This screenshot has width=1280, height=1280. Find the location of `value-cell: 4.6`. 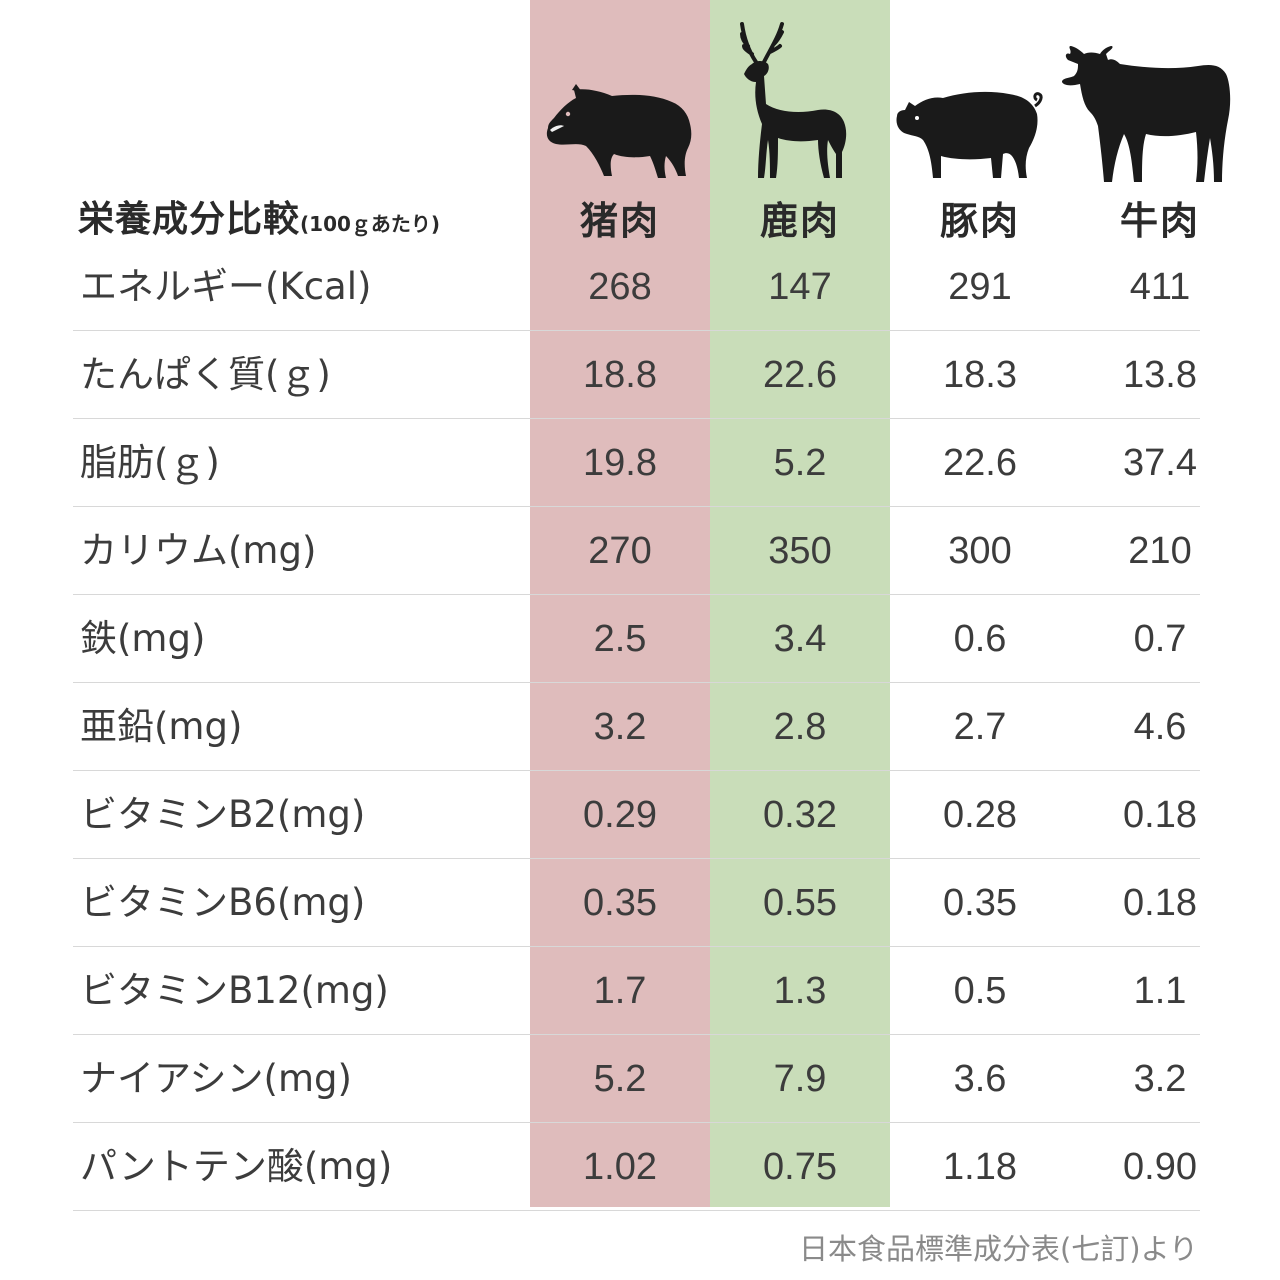

value-cell: 4.6 is located at coordinates (1160, 727).